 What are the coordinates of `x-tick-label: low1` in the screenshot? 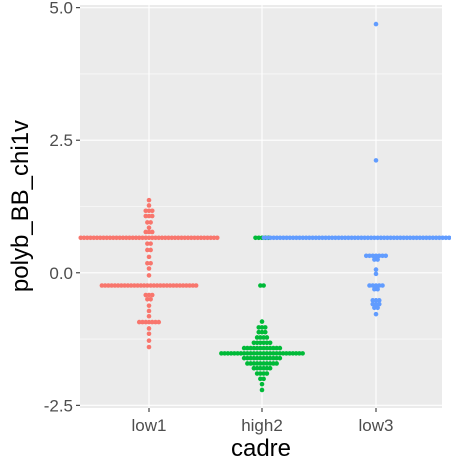 It's located at (149, 425).